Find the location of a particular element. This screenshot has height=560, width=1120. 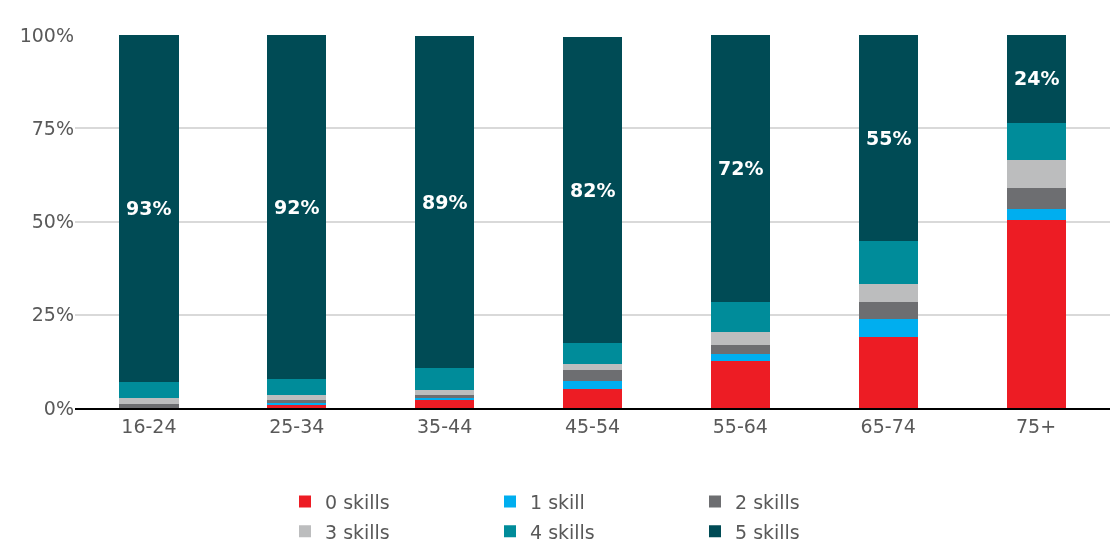

legend-label: 3 skills is located at coordinates (357, 531).